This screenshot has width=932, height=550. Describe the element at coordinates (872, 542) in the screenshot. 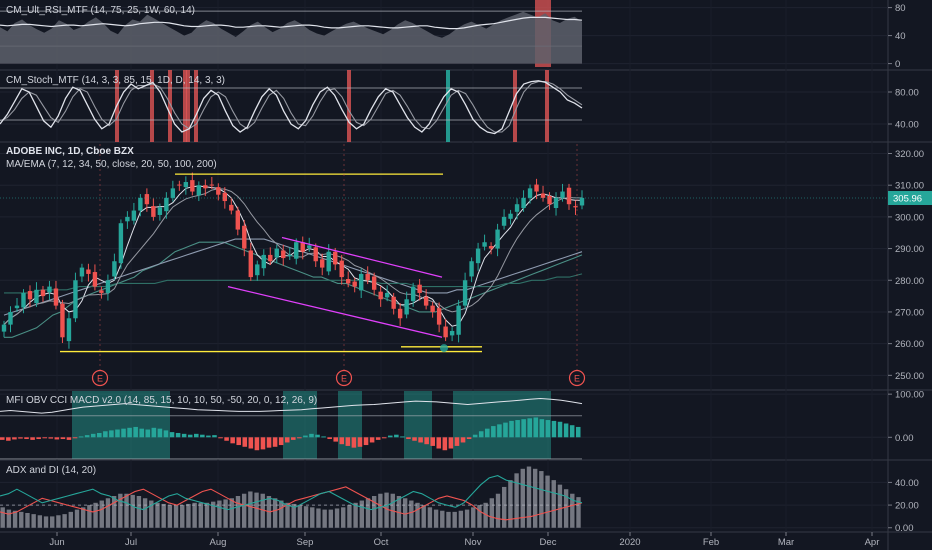

I see `x-tick-label: Apr` at that location.